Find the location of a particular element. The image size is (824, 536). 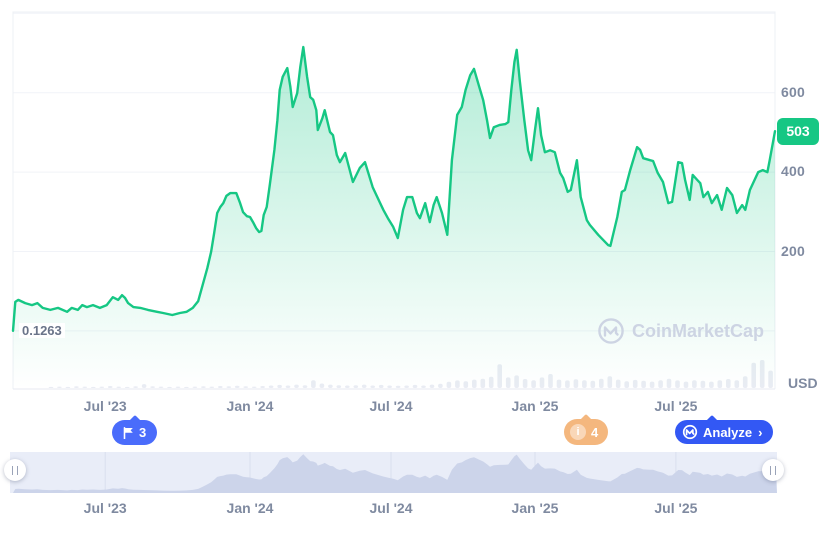

current-price-badge: 503 is located at coordinates (798, 131).